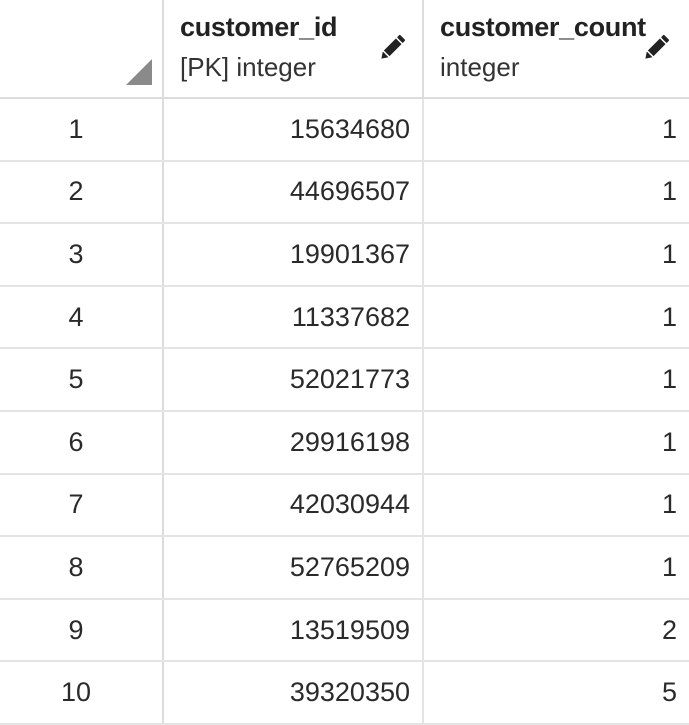 Image resolution: width=689 pixels, height=725 pixels. I want to click on table-row: 2 44696507 1, so click(344, 193).